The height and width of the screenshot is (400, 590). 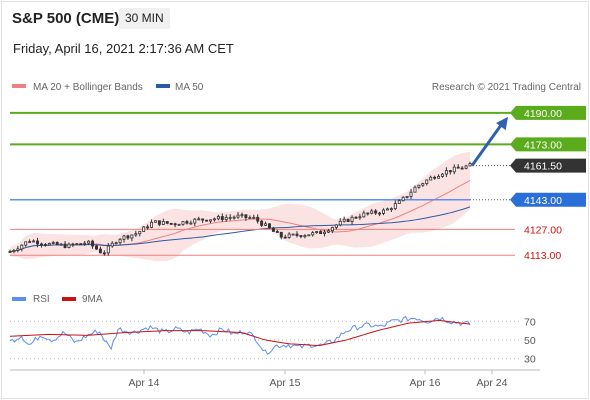 What do you see at coordinates (189, 87) in the screenshot?
I see `legend-ma50-label: MA 50` at bounding box center [189, 87].